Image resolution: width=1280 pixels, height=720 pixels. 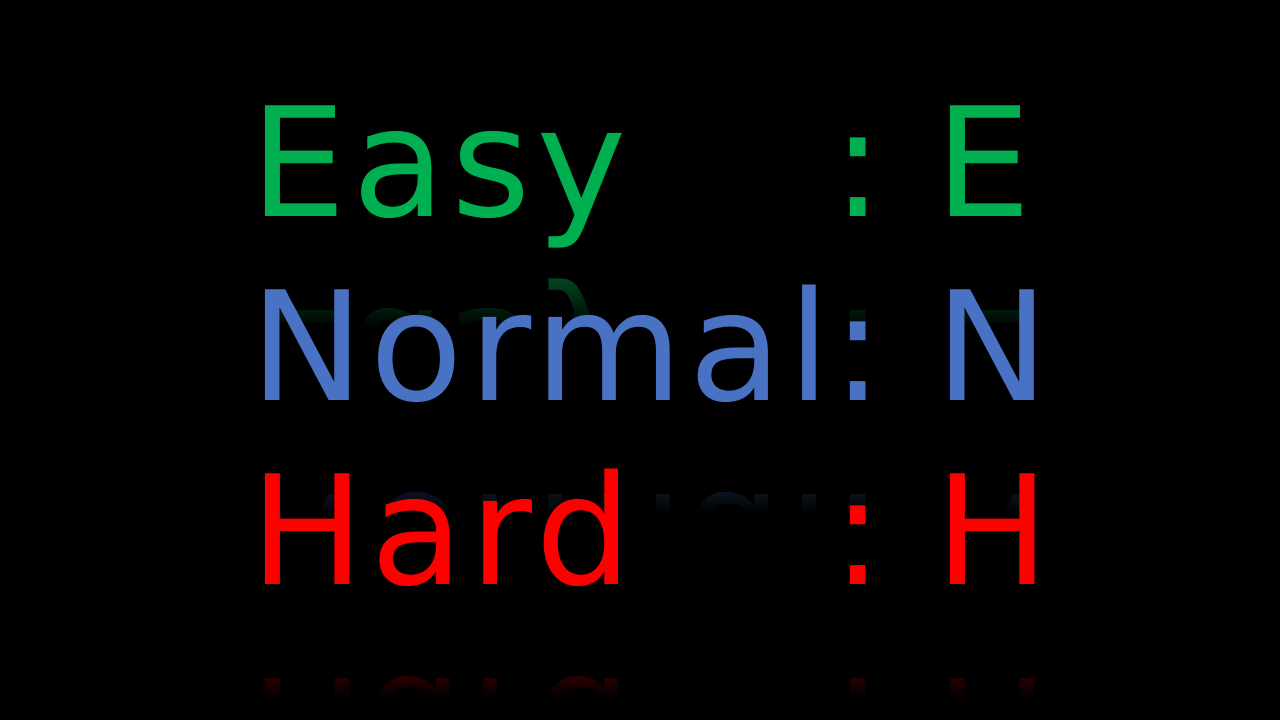 I want to click on difficulty-hotkey-normal: N, so click(x=995, y=347).